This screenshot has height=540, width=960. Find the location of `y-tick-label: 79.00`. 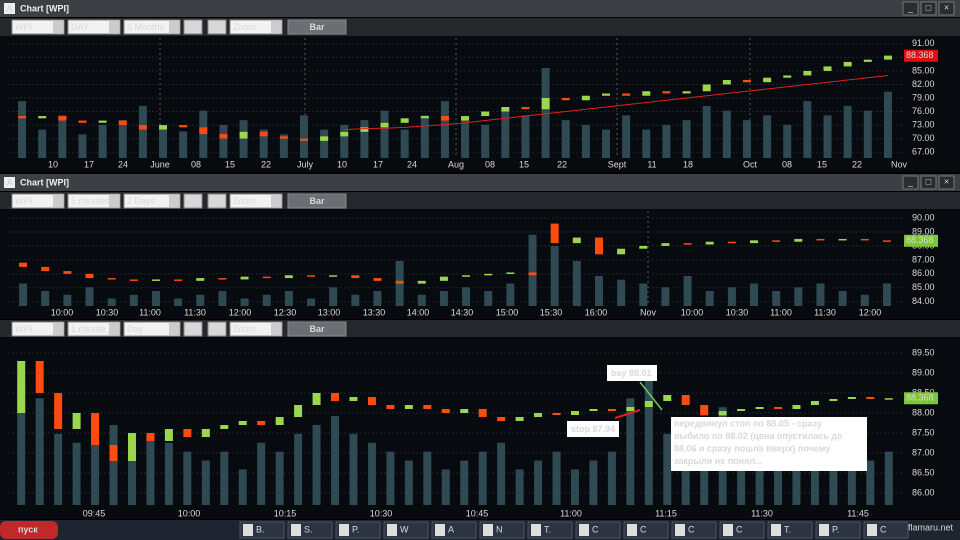

y-tick-label: 79.00 is located at coordinates (923, 97).